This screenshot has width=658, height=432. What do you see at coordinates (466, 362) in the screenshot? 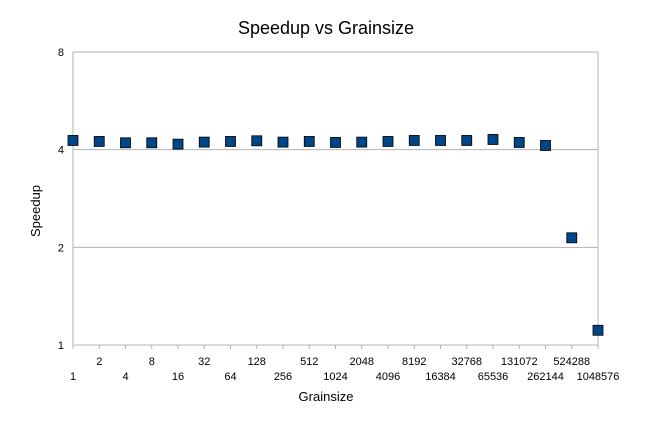
I see `x-tick-label-15: 32768` at bounding box center [466, 362].